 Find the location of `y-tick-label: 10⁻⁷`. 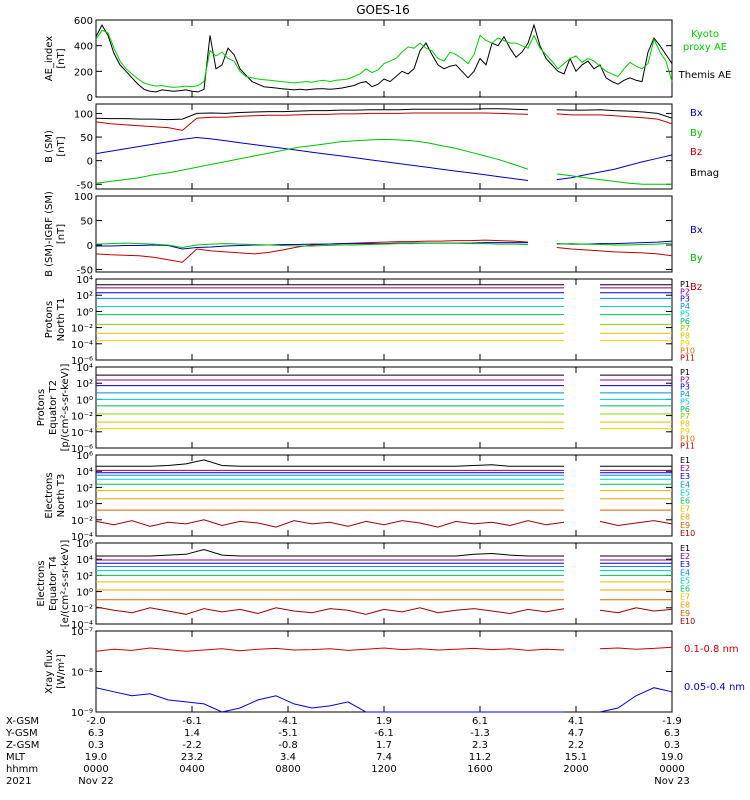

y-tick-label: 10⁻⁷ is located at coordinates (82, 632).